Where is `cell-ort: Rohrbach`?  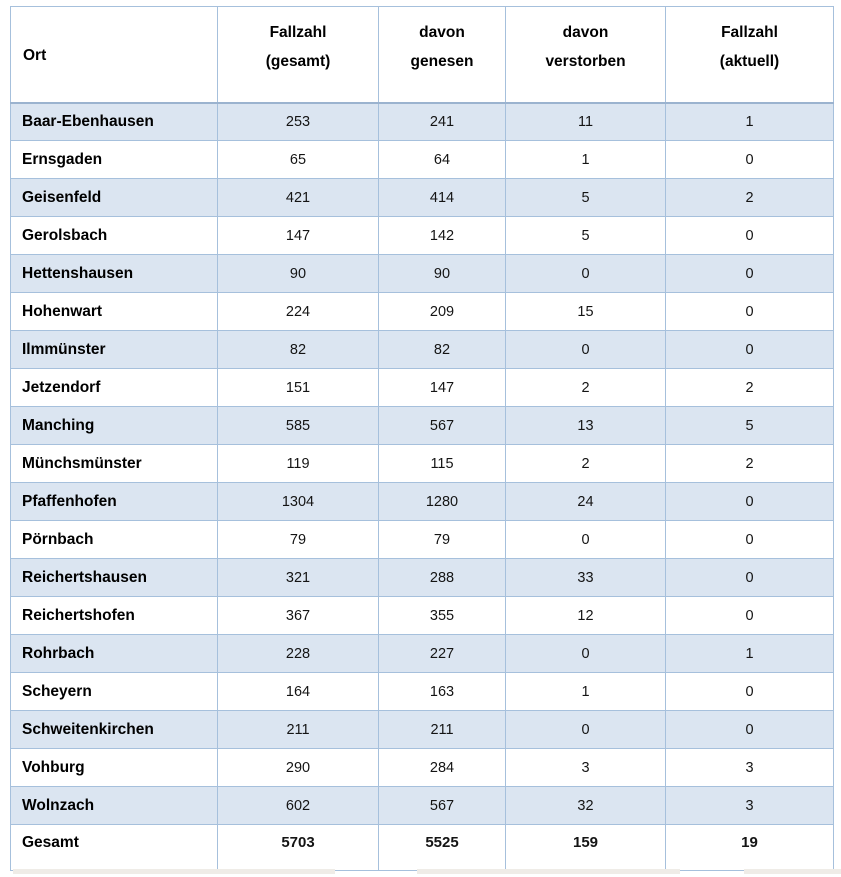 cell-ort: Rohrbach is located at coordinates (114, 653).